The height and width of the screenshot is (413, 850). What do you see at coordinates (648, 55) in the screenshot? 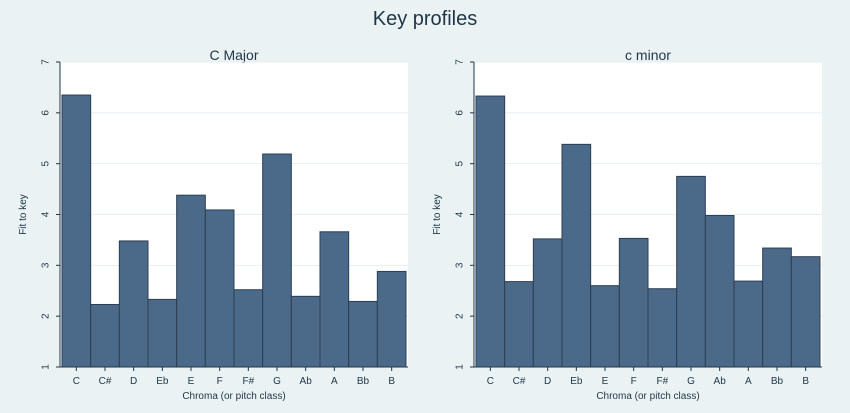
I see `panel-title: c minor` at bounding box center [648, 55].